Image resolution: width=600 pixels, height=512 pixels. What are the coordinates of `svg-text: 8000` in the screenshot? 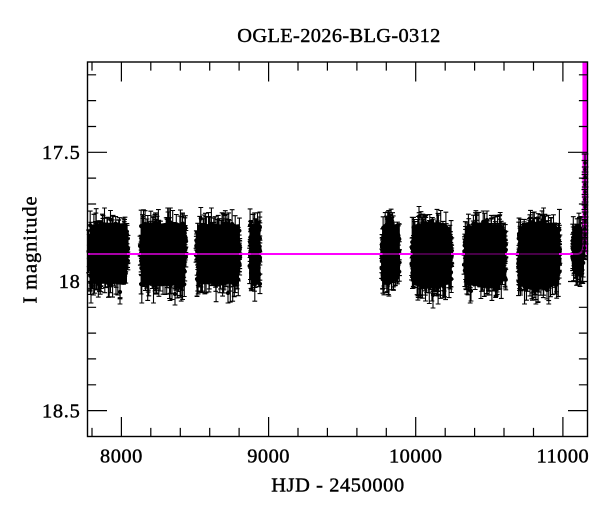 It's located at (121, 457).